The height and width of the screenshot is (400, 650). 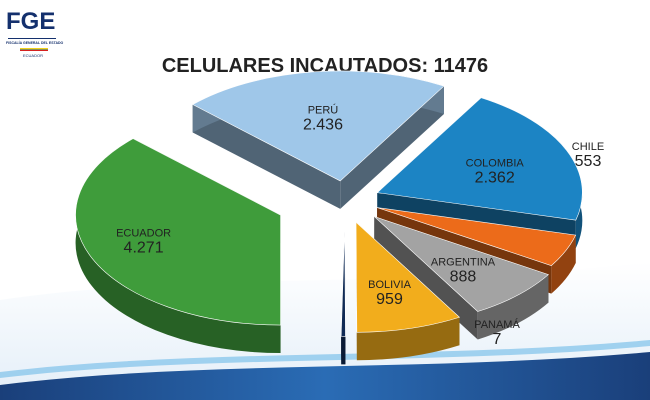 What do you see at coordinates (178, 232) in the screenshot?
I see `slice-ecuador` at bounding box center [178, 232].